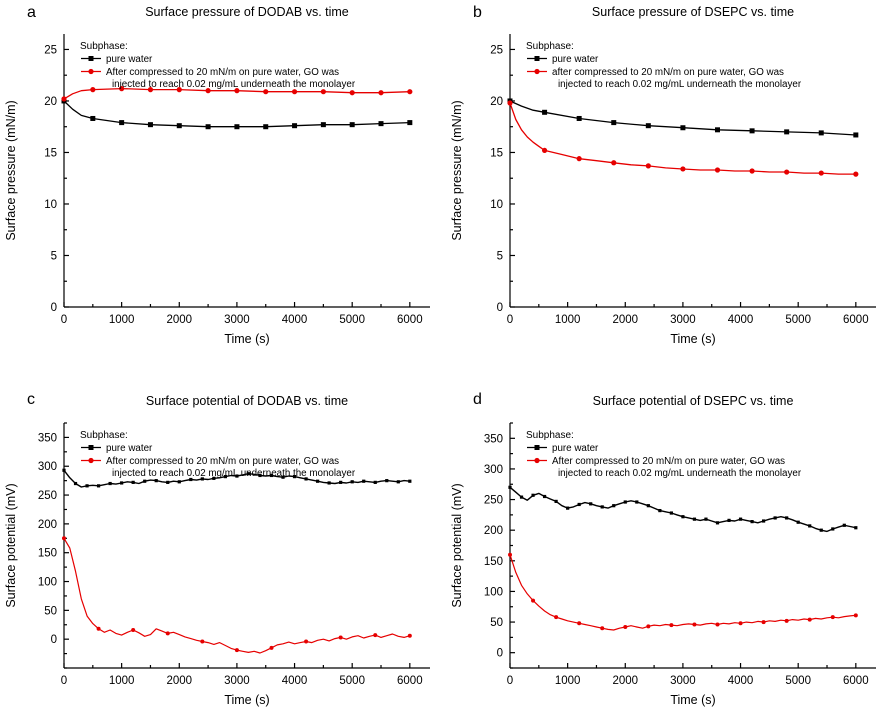  Describe the element at coordinates (47, 583) in the screenshot. I see `y-tick-label: 100` at that location.